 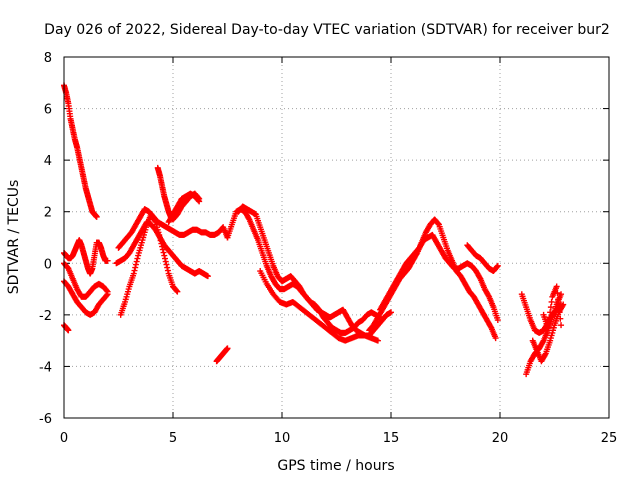 What do you see at coordinates (45, 316) in the screenshot?
I see `y-tick-label: -2` at bounding box center [45, 316].